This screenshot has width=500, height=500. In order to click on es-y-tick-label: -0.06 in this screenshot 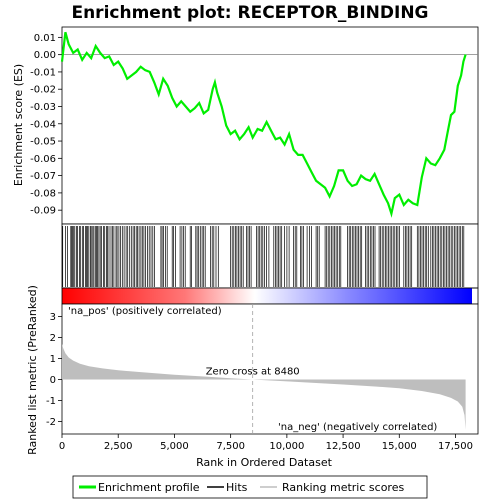, I will do `click(43, 159)`.